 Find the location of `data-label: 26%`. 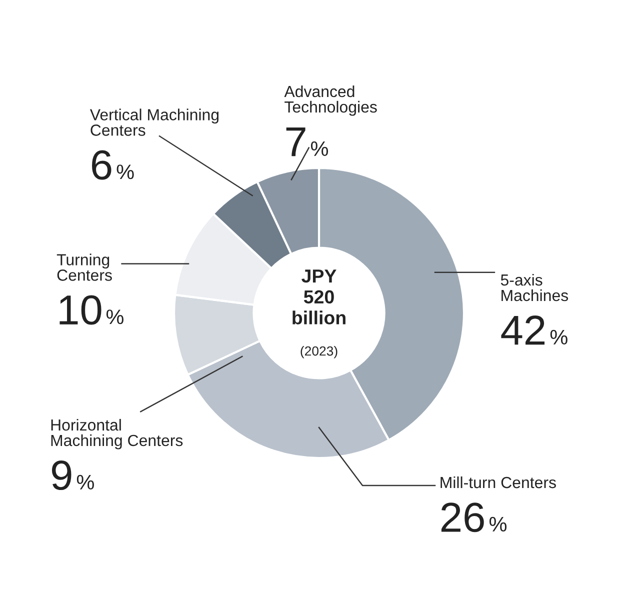

data-label: 26% is located at coordinates (474, 517).